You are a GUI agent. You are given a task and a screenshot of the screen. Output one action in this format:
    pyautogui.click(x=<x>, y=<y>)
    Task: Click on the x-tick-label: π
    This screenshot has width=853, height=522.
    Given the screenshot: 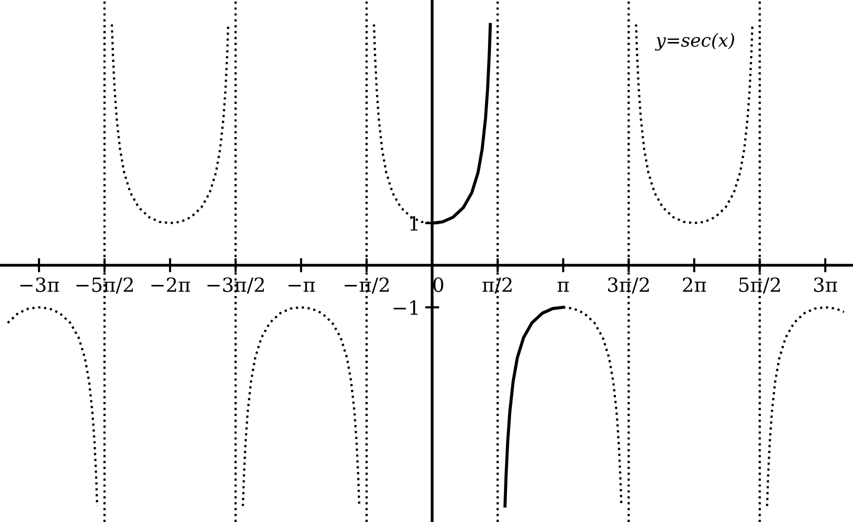 What is the action you would take?
    pyautogui.click(x=563, y=287)
    